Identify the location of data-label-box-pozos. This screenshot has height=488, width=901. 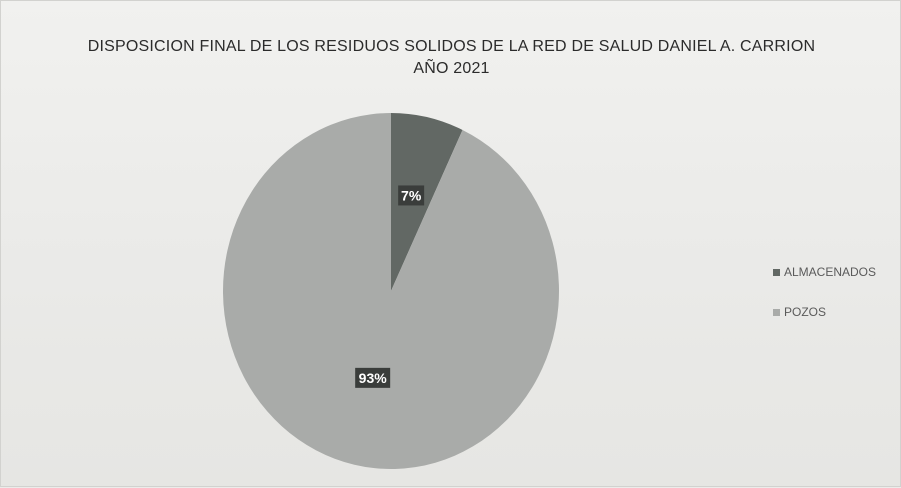
(373, 377).